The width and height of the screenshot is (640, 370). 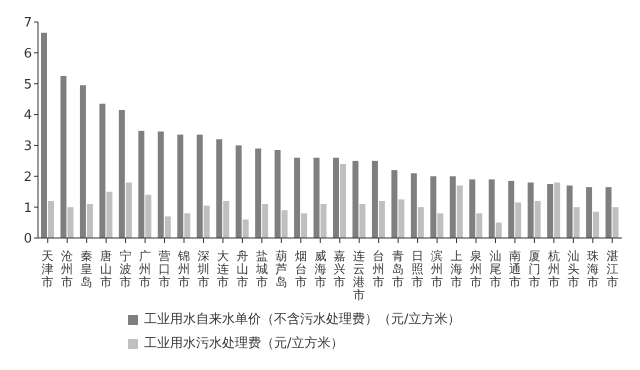 What do you see at coordinates (28, 146) in the screenshot?
I see `y-tick-label: 3` at bounding box center [28, 146].